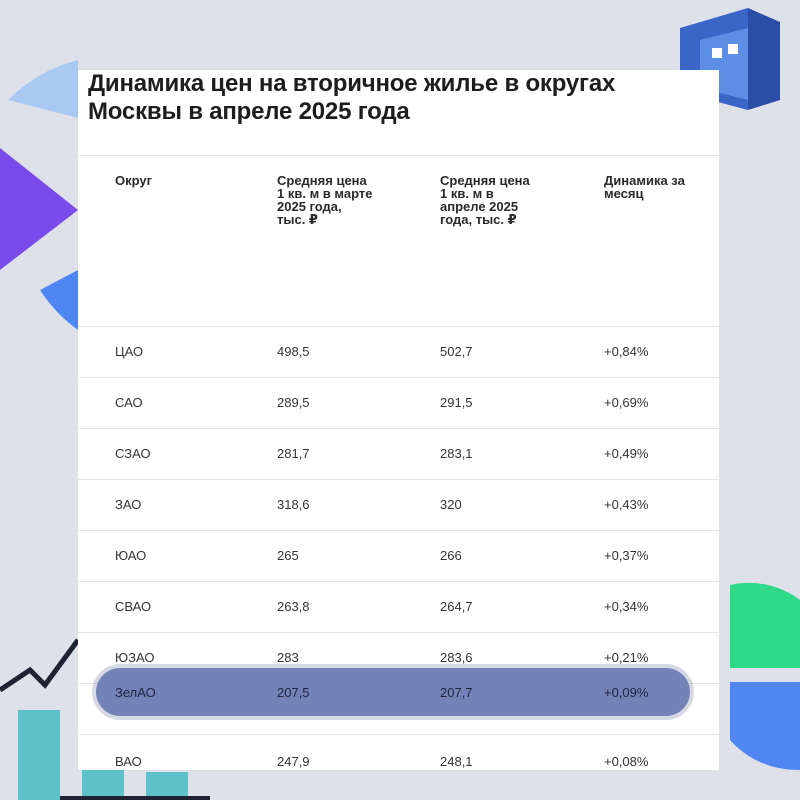  What do you see at coordinates (451, 504) in the screenshot?
I see `april-price-cell: 320` at bounding box center [451, 504].